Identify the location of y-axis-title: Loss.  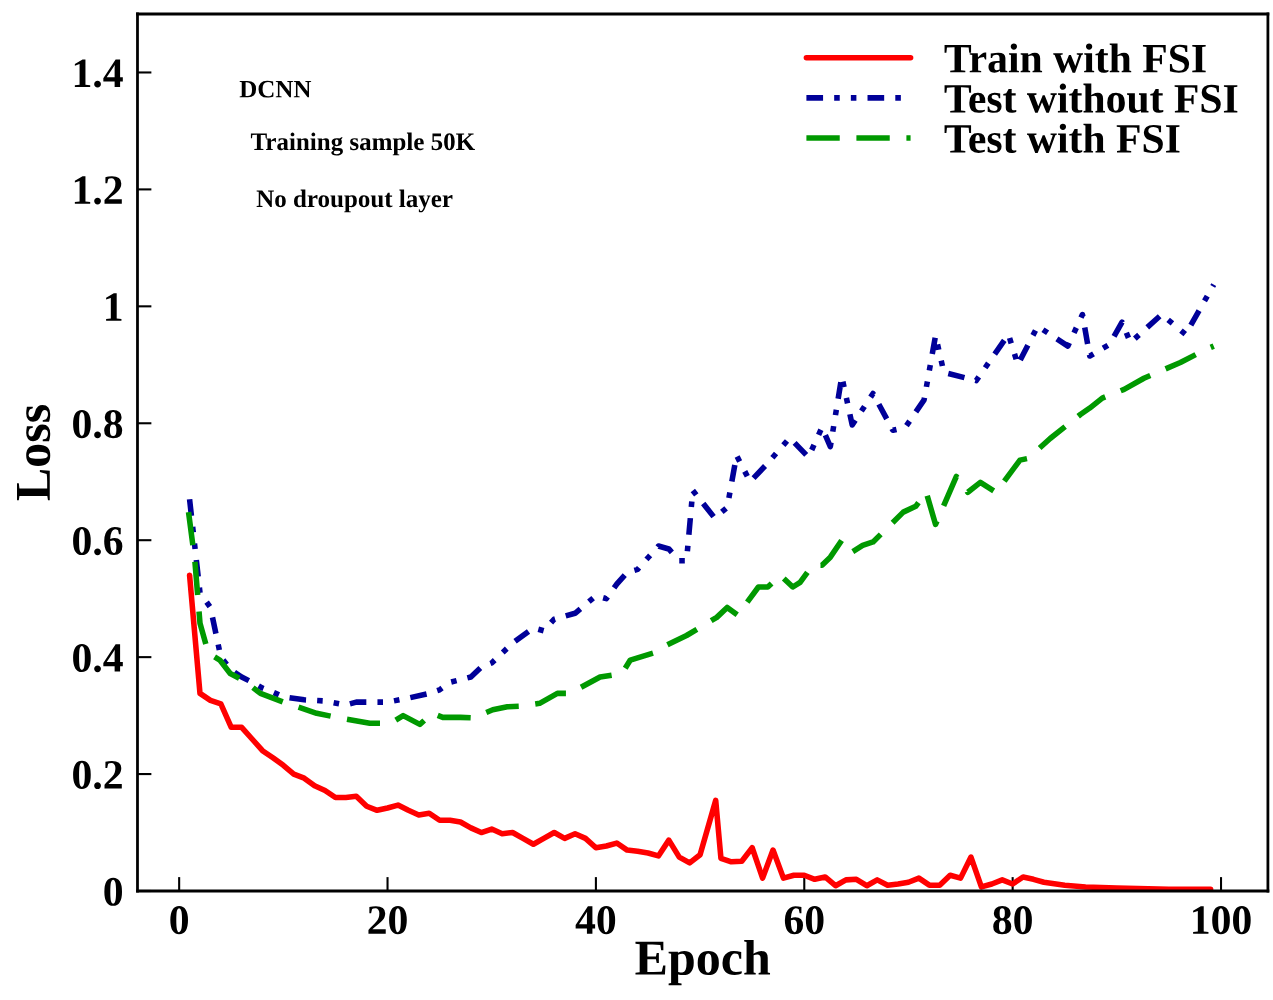
(34, 453).